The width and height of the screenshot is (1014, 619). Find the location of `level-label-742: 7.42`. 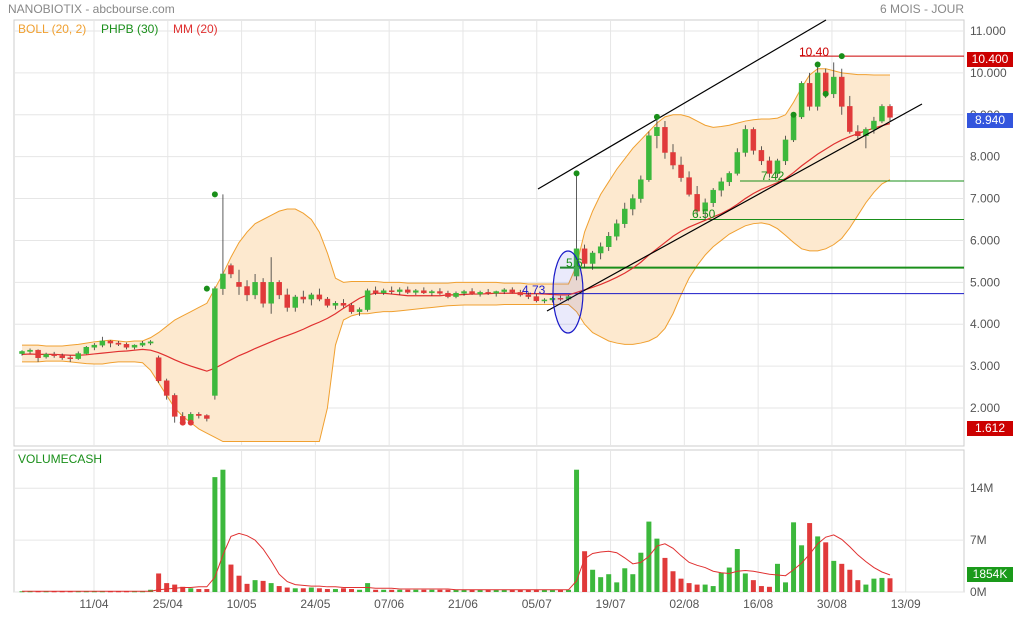

level-label-742: 7.42 is located at coordinates (773, 176).